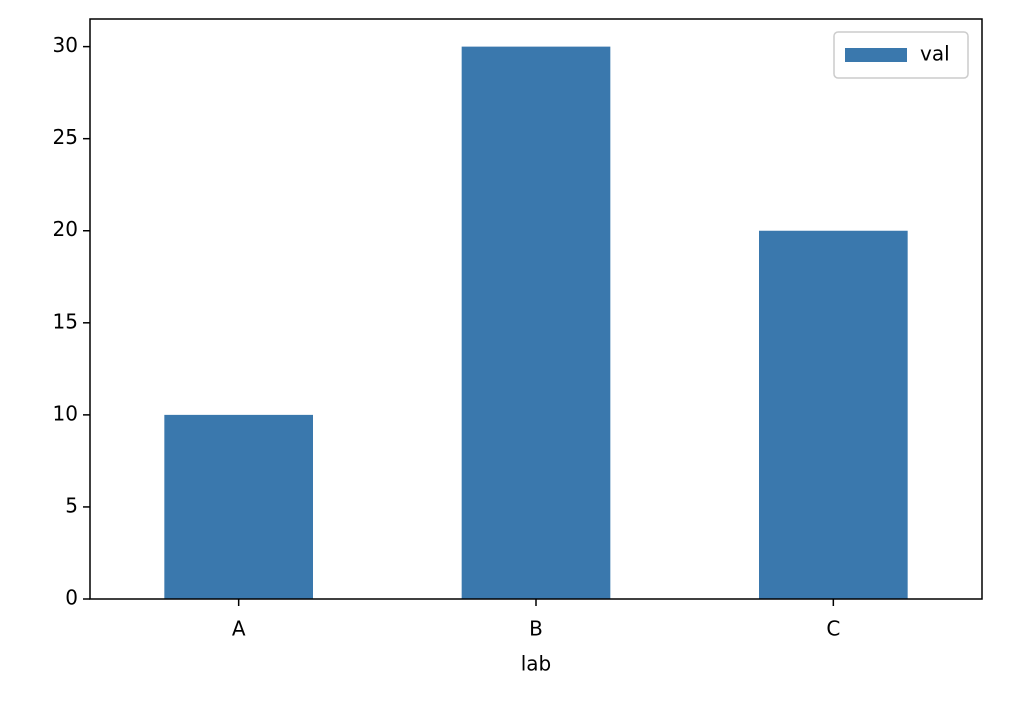  What do you see at coordinates (536, 629) in the screenshot?
I see `x-tick-label: B` at bounding box center [536, 629].